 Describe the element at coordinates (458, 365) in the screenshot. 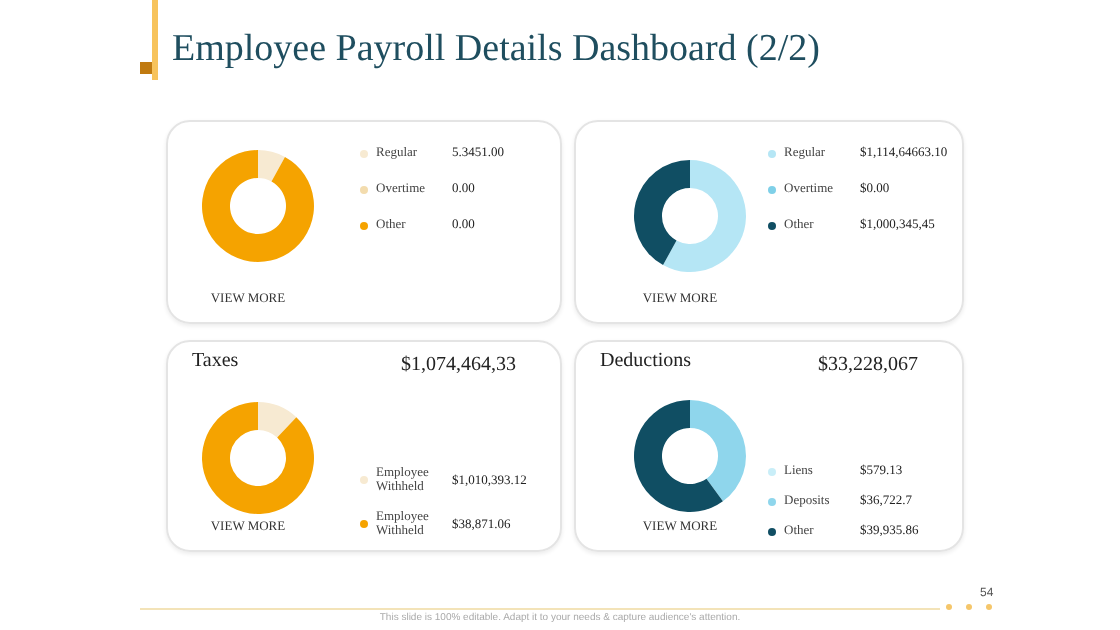

I see `chart-subtitle: $1,074,464,33` at that location.